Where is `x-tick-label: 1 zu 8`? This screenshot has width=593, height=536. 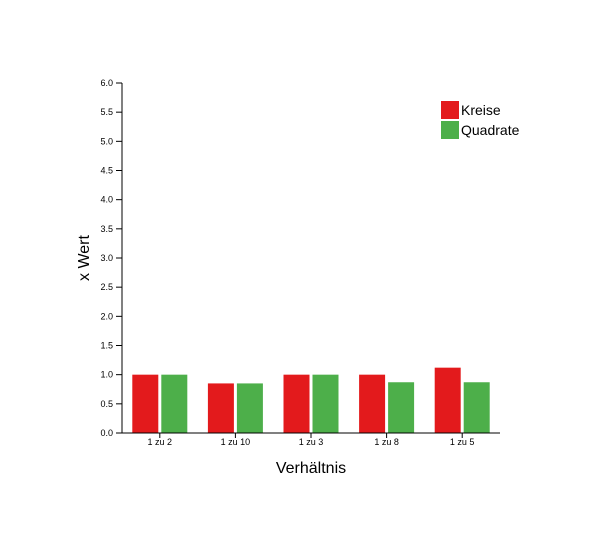
x-tick-label: 1 zu 8 is located at coordinates (386, 442).